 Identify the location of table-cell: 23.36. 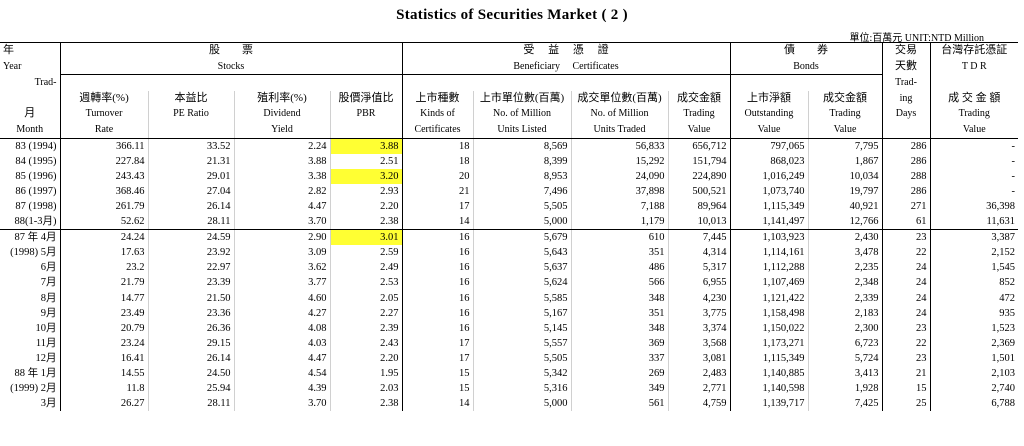
(190, 313).